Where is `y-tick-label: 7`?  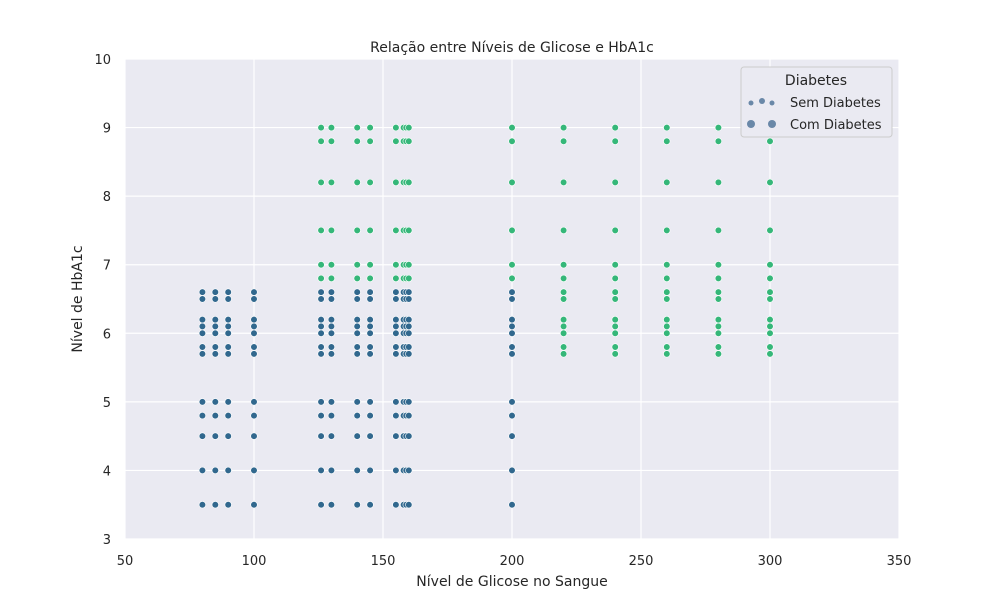 y-tick-label: 7 is located at coordinates (107, 266).